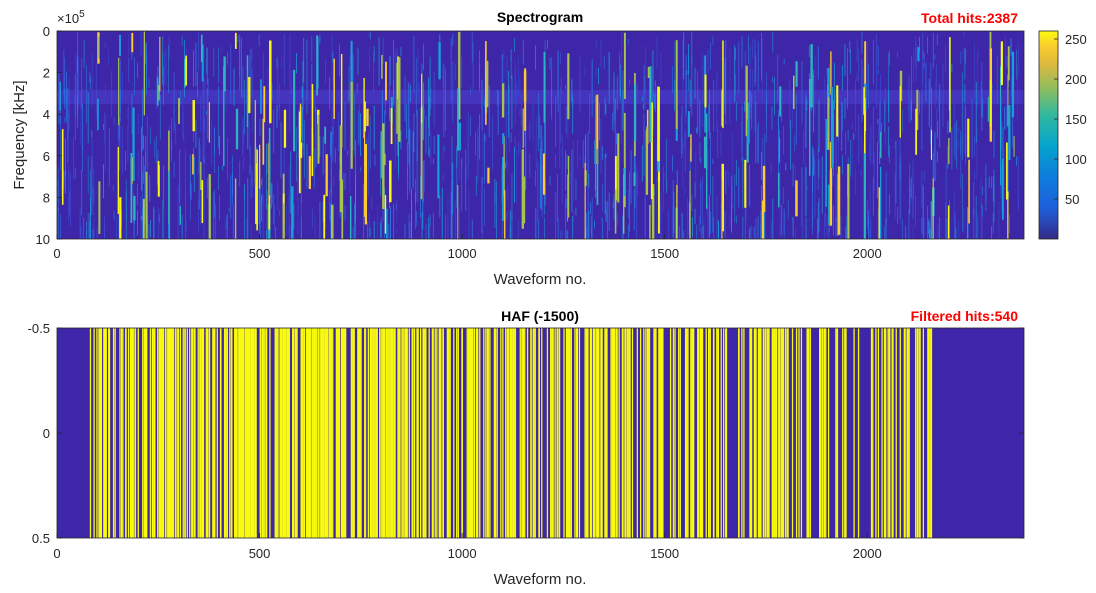  What do you see at coordinates (664, 253) in the screenshot?
I see `x-tick-label: 1500` at bounding box center [664, 253].